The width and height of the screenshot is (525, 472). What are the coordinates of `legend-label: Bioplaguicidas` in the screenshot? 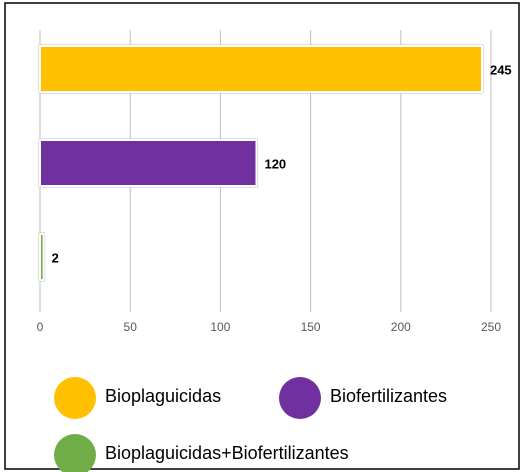 It's located at (163, 396).